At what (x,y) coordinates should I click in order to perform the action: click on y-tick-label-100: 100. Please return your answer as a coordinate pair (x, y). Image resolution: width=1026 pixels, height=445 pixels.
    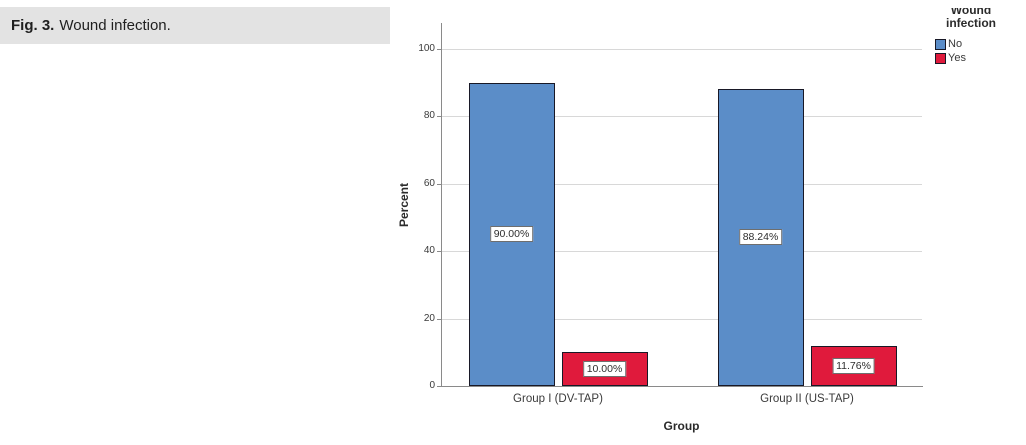
    Looking at the image, I should click on (426, 48).